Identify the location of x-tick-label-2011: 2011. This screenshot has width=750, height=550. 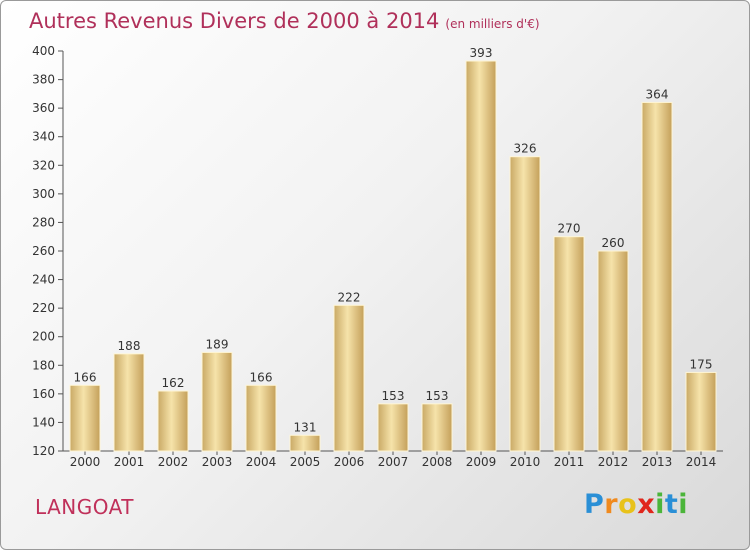
(569, 462).